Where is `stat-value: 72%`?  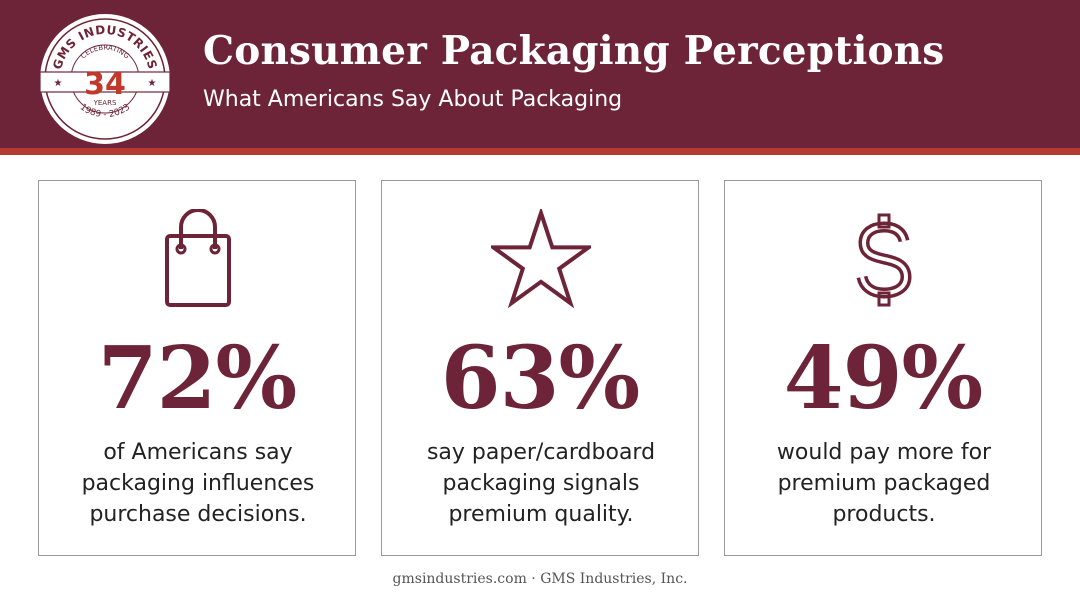
stat-value: 72% is located at coordinates (197, 378).